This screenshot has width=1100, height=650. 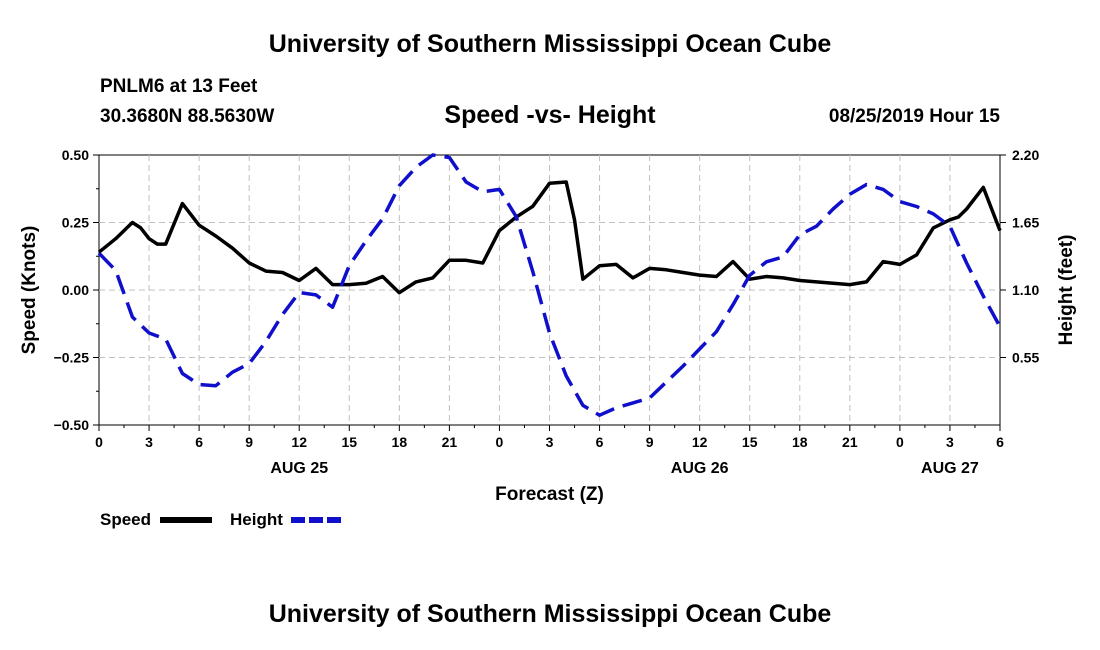 I want to click on y-tick-label: −0.50, so click(x=72, y=425).